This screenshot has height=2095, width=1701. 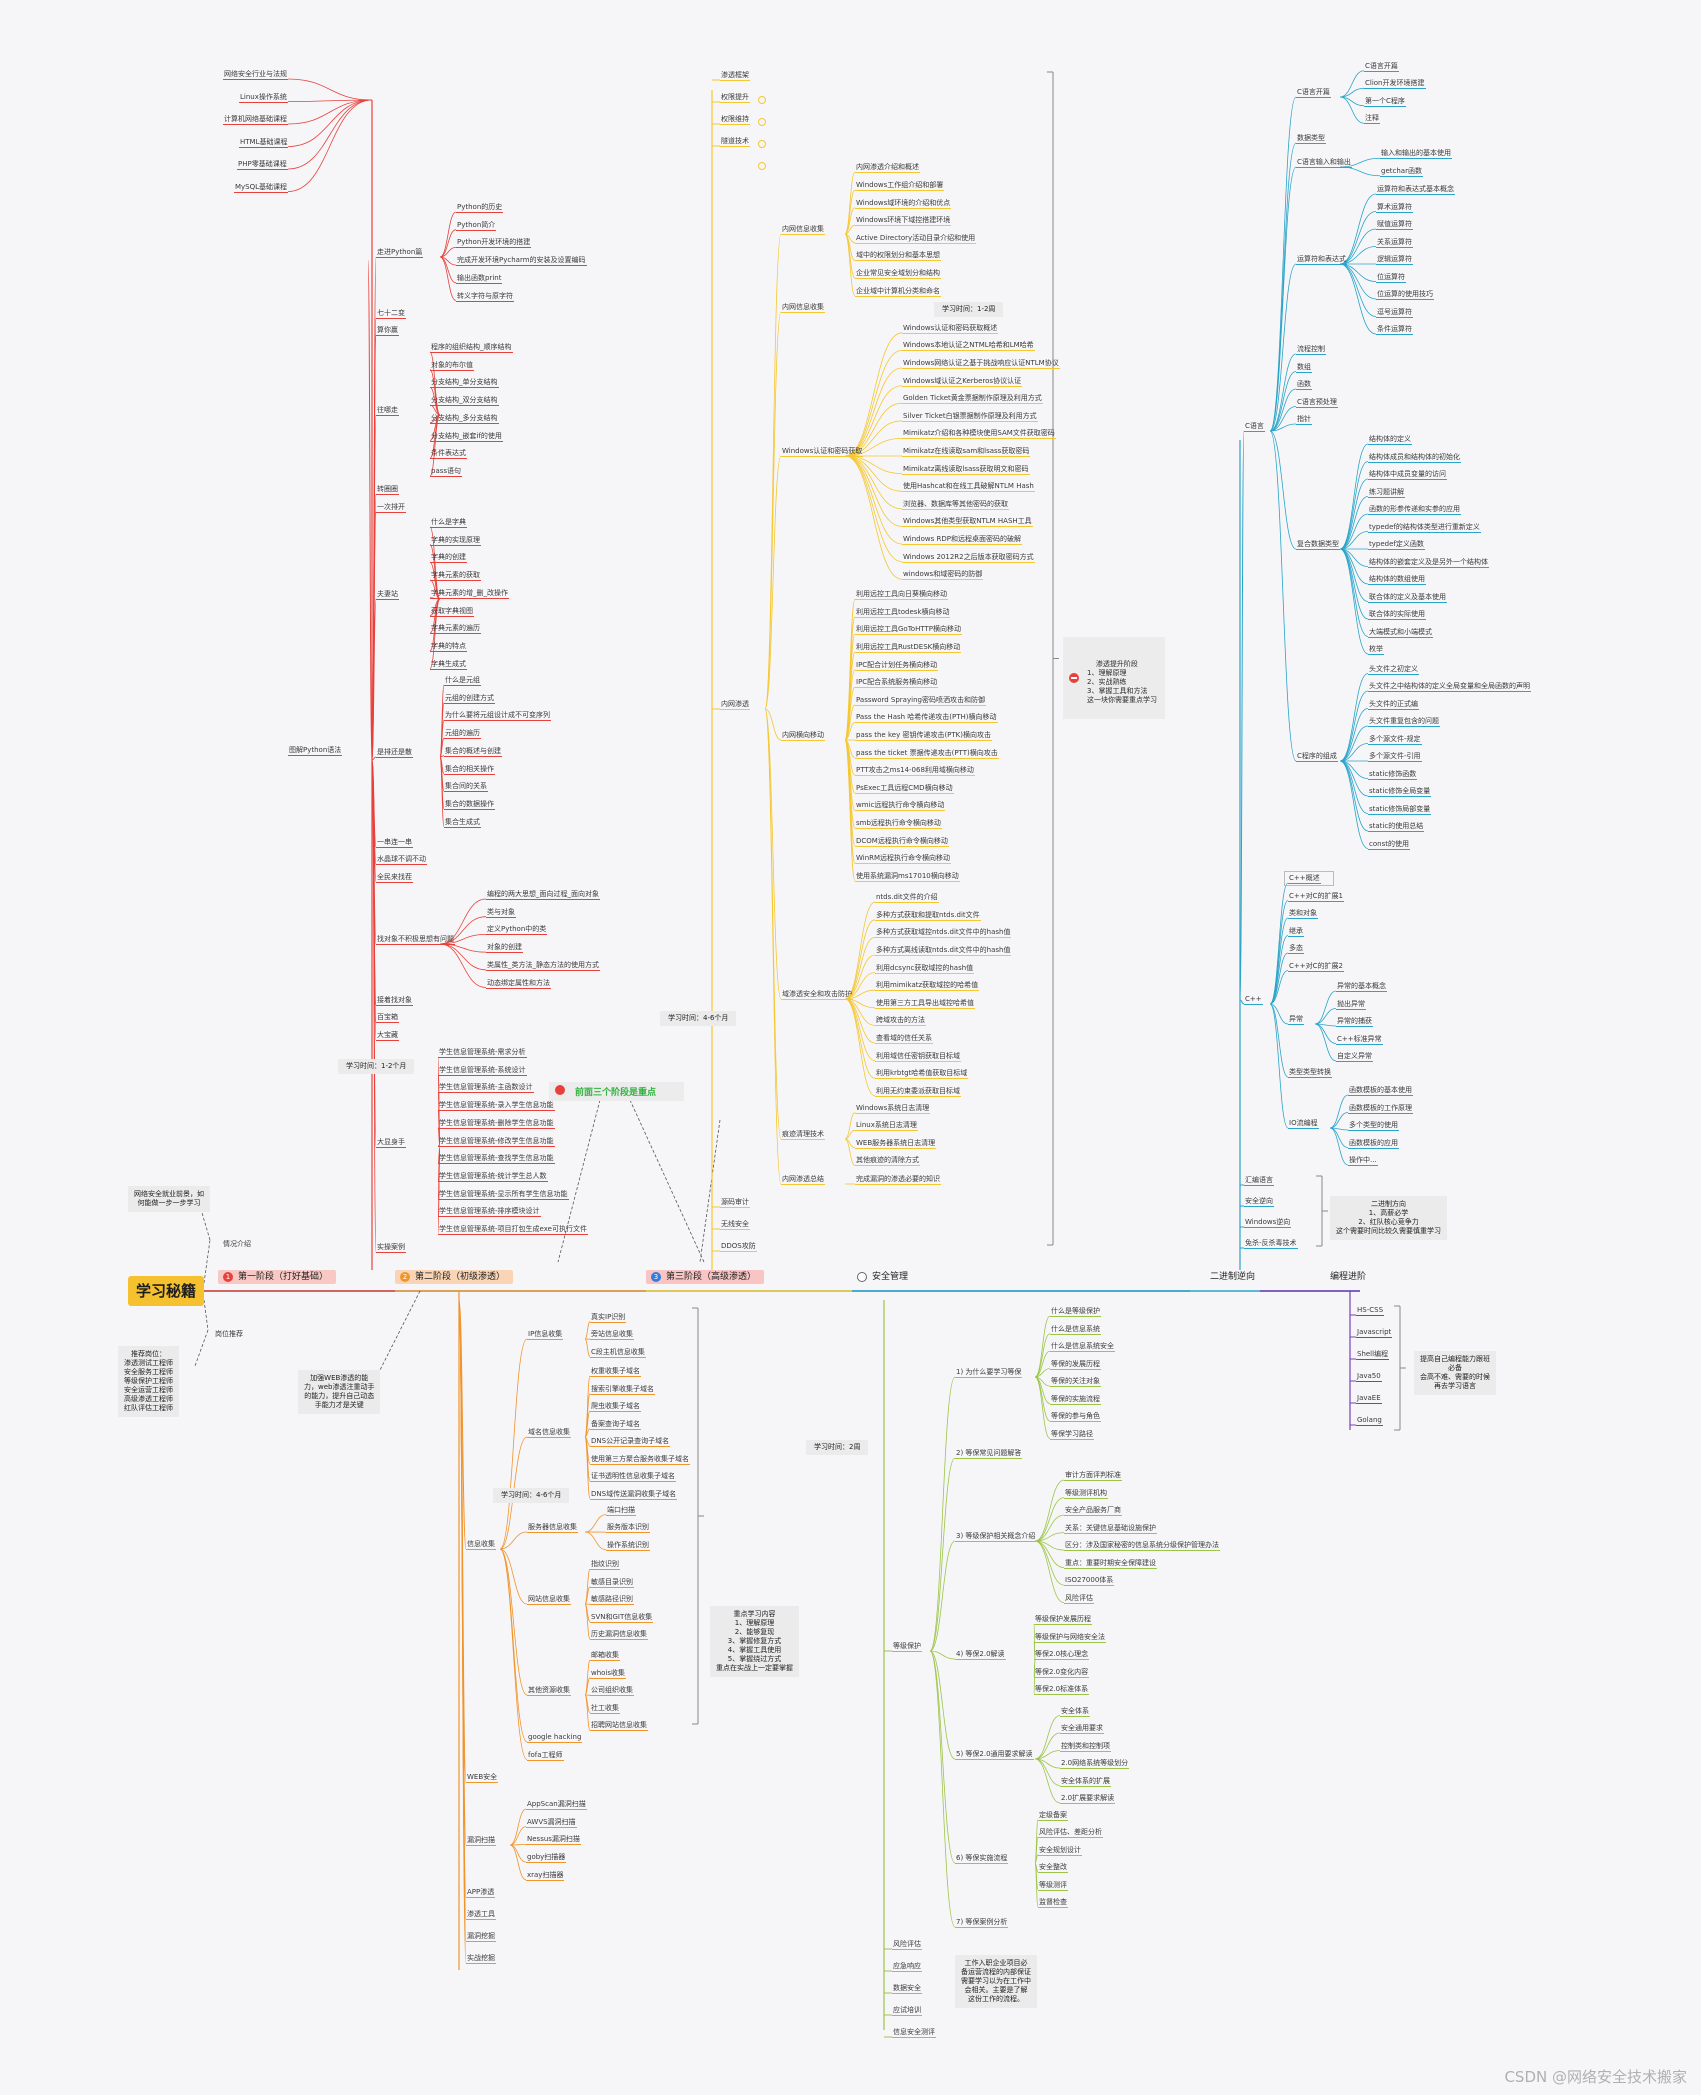 I want to click on binary-ce: C语言开篇, so click(x=1313, y=93).